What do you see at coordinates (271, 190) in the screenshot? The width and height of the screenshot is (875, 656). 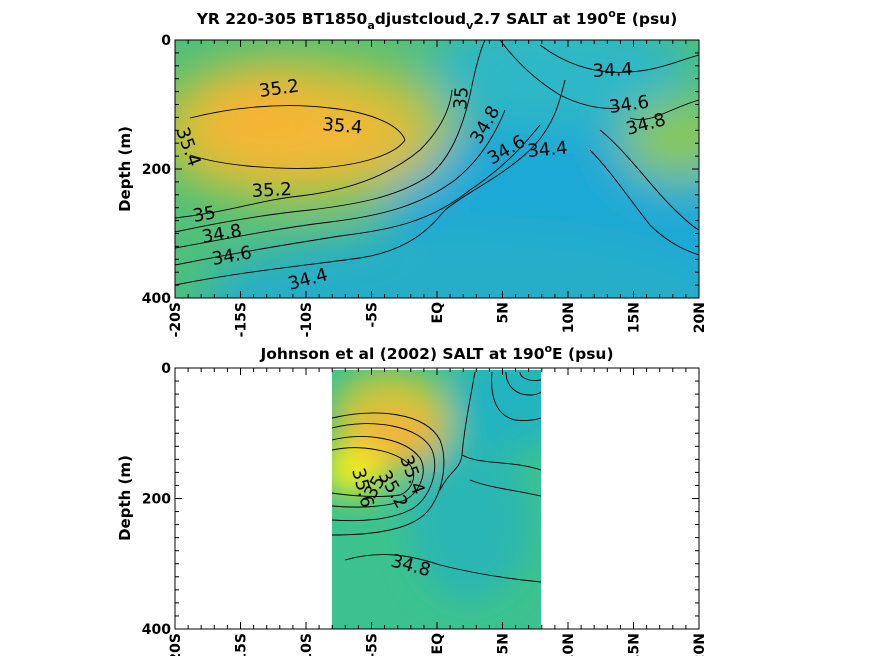 I see `top-contour-label: 35.2` at bounding box center [271, 190].